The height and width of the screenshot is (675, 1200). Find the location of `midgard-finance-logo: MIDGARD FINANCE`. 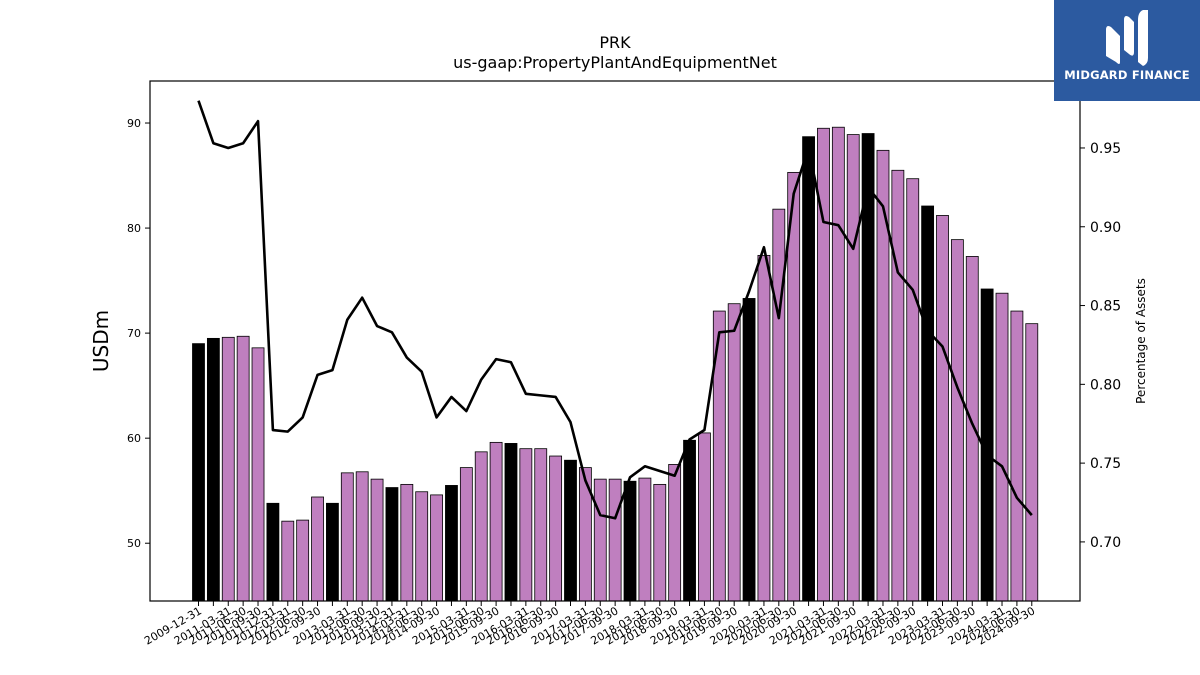

midgard-finance-logo: MIDGARD FINANCE is located at coordinates (1127, 50).